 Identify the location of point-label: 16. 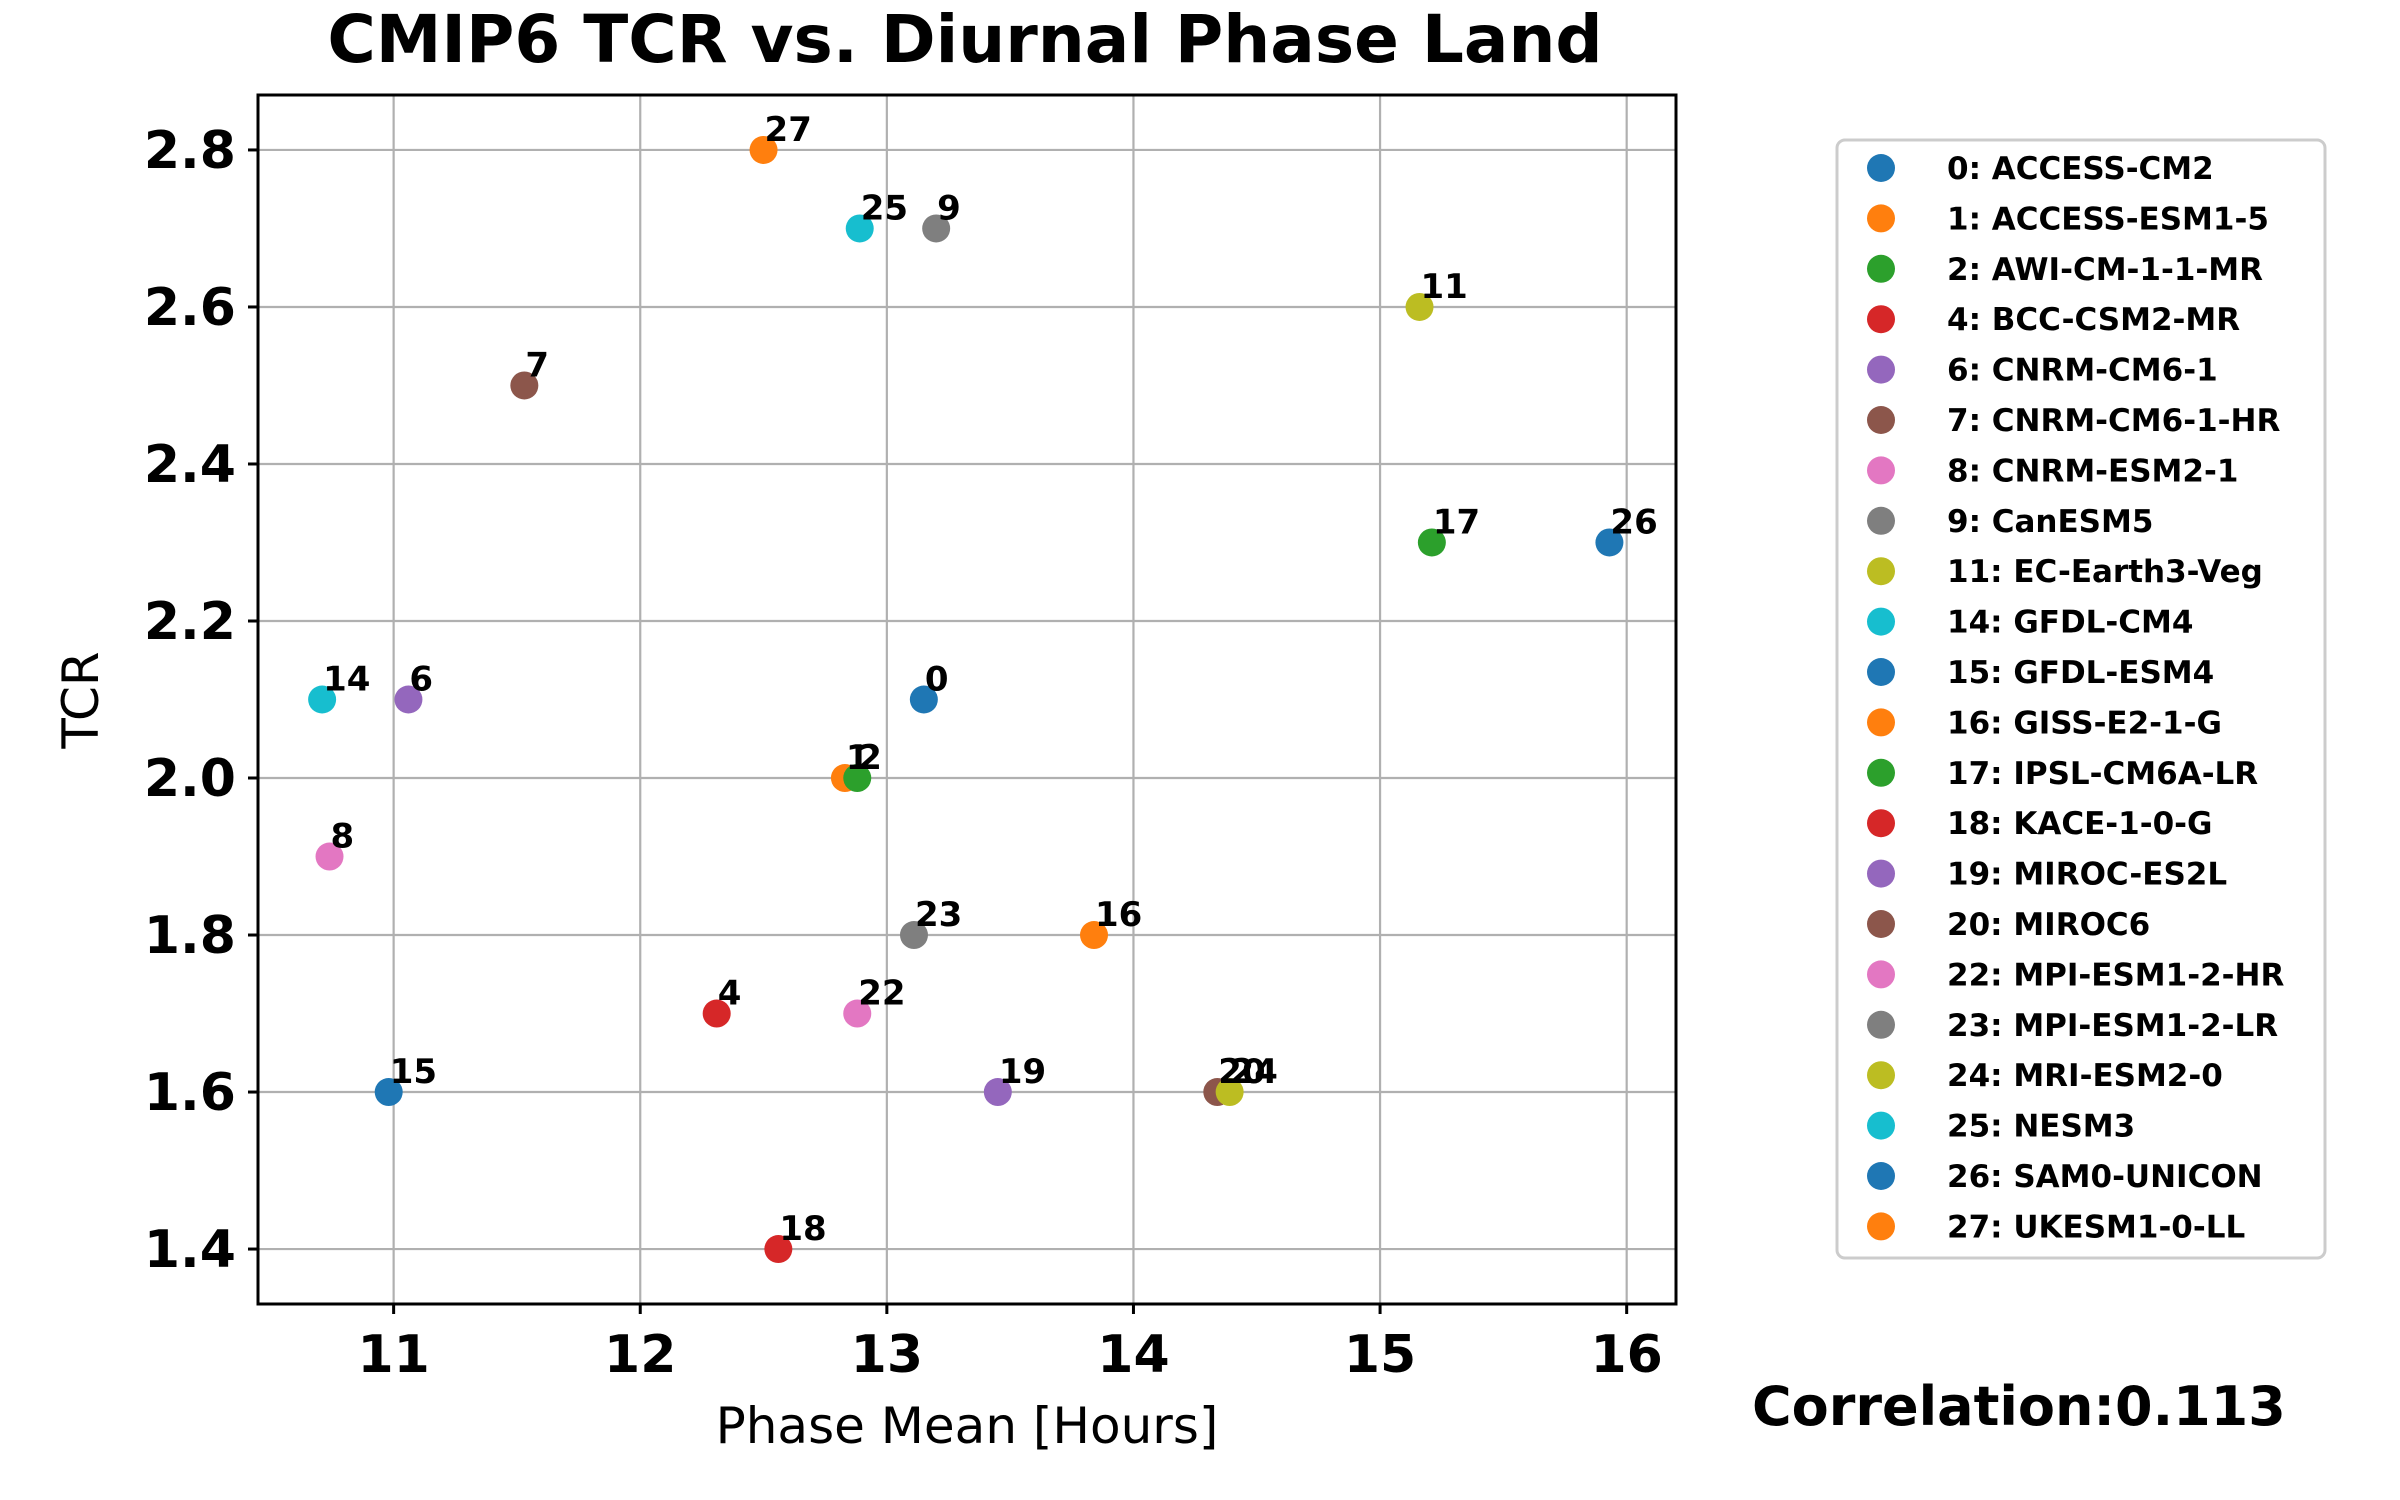
(1118, 915).